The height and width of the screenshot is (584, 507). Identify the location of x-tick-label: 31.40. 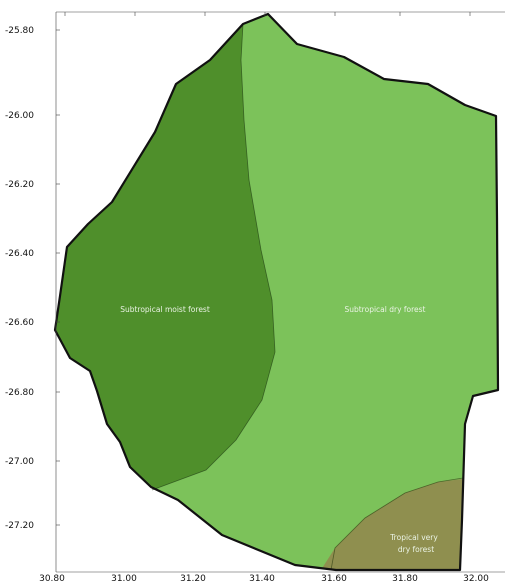
(262, 579).